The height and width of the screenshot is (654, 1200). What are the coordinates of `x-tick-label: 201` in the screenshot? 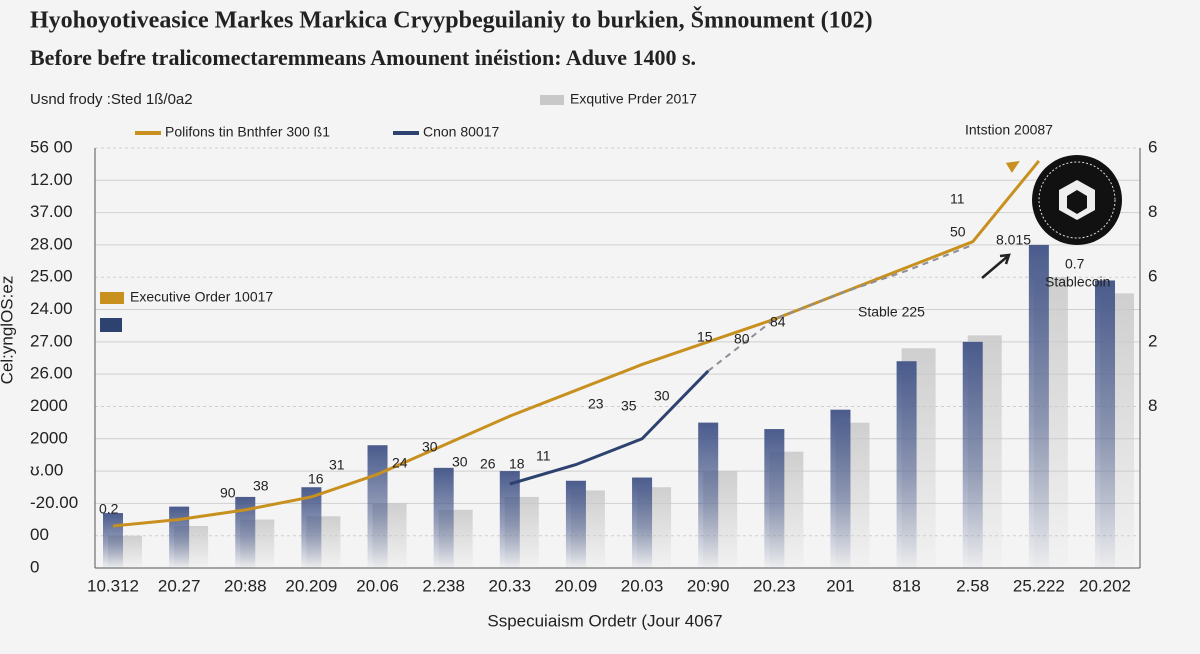 It's located at (840, 585).